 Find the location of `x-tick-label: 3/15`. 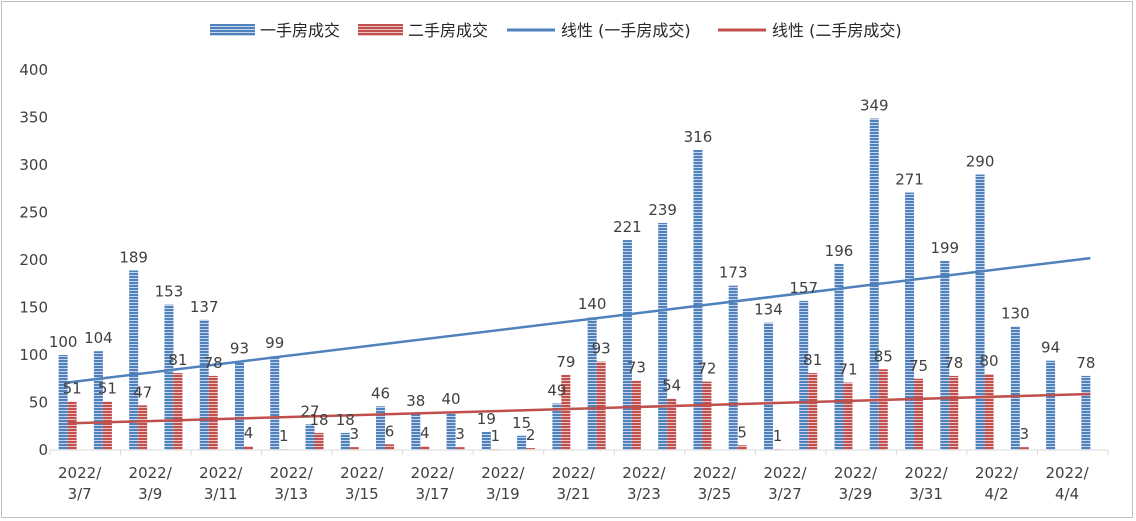

x-tick-label: 3/15 is located at coordinates (362, 494).